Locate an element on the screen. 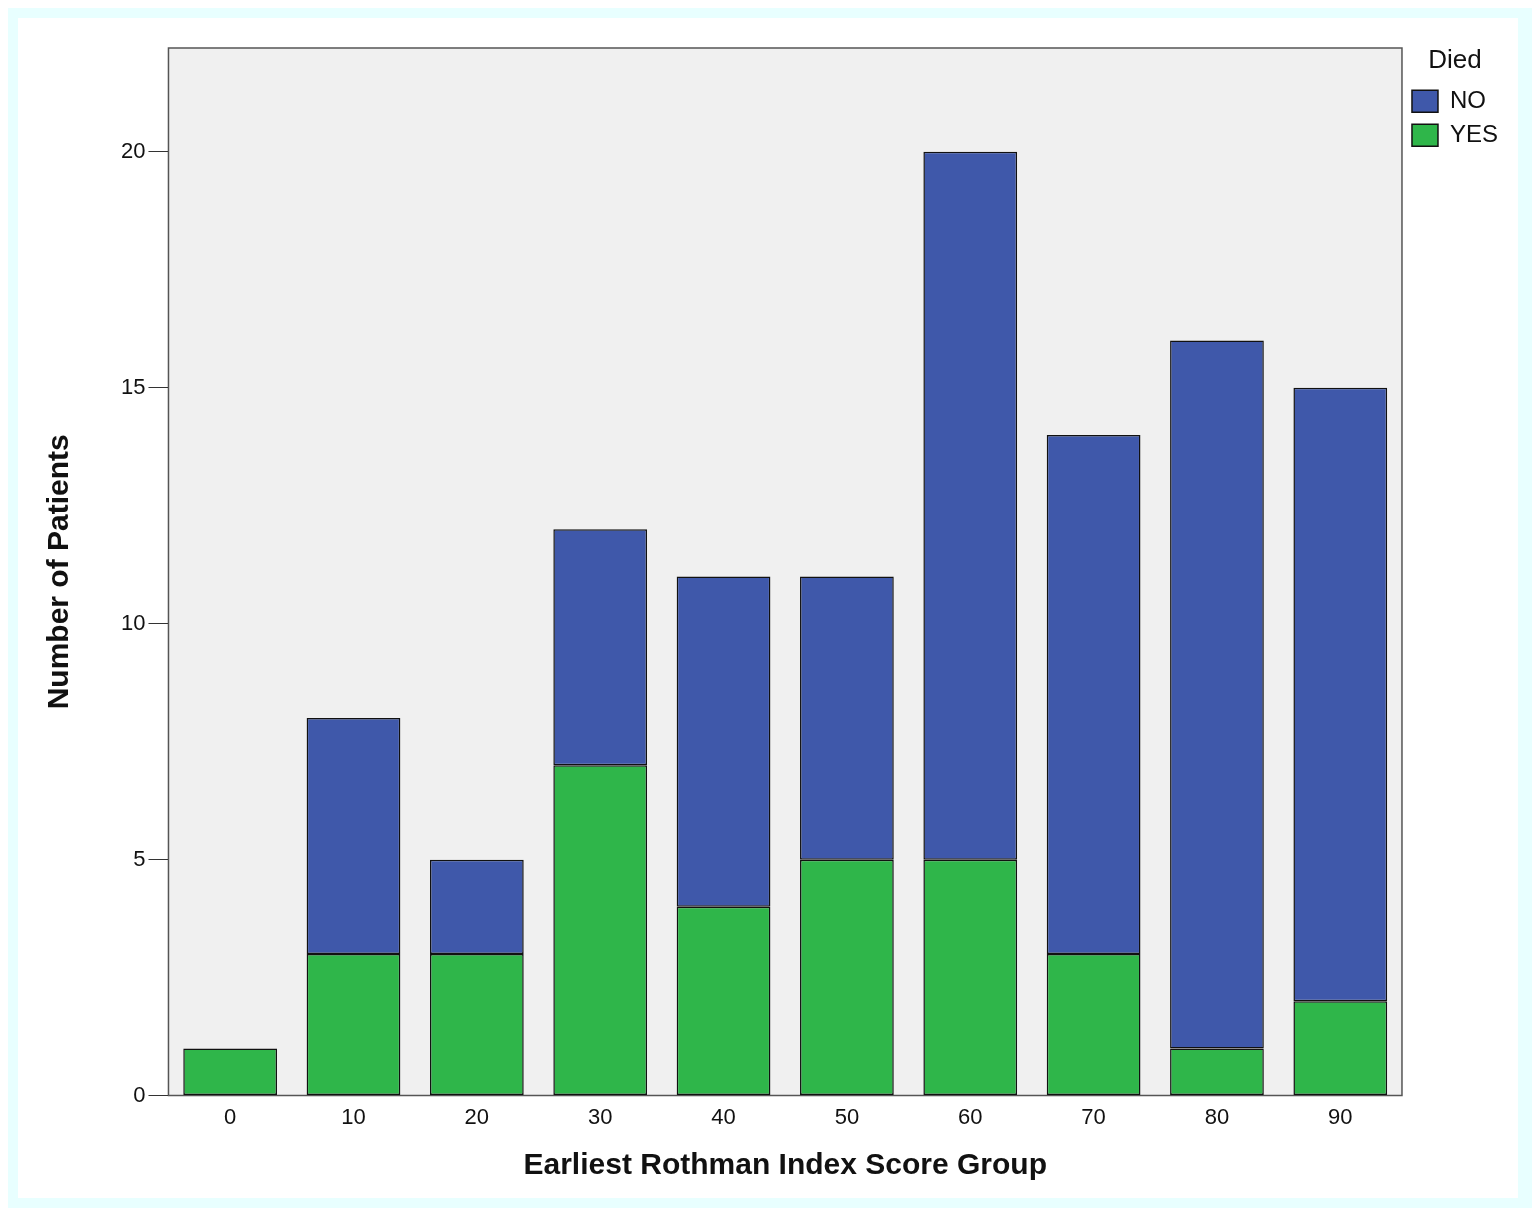 The height and width of the screenshot is (1221, 1540). y-tick-label: 5 is located at coordinates (139, 858).